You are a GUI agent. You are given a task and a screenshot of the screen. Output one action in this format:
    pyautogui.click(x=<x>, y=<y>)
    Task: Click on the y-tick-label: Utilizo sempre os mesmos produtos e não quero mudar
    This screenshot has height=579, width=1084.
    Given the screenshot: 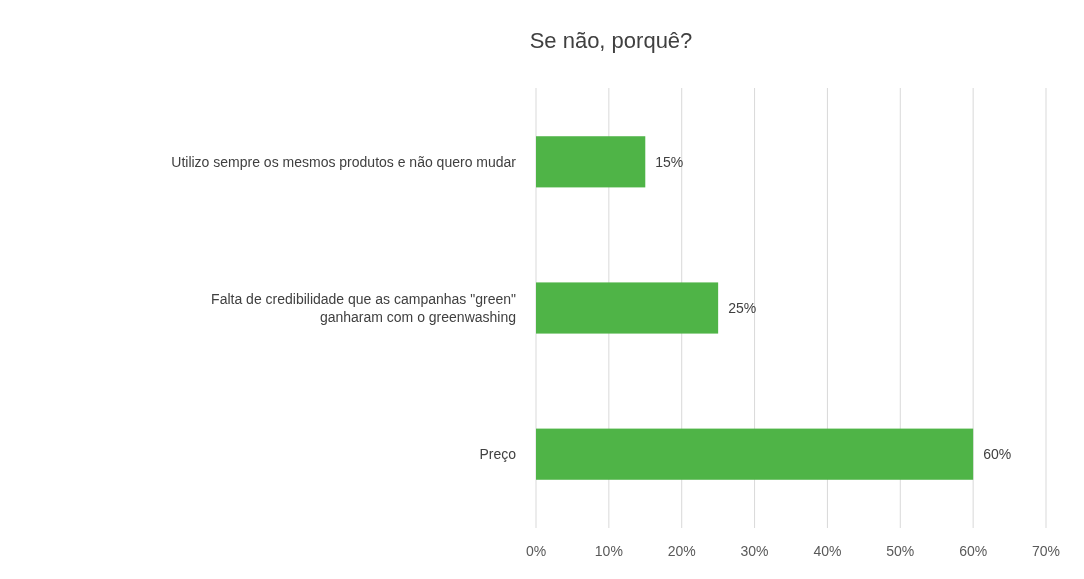 What is the action you would take?
    pyautogui.click(x=344, y=161)
    